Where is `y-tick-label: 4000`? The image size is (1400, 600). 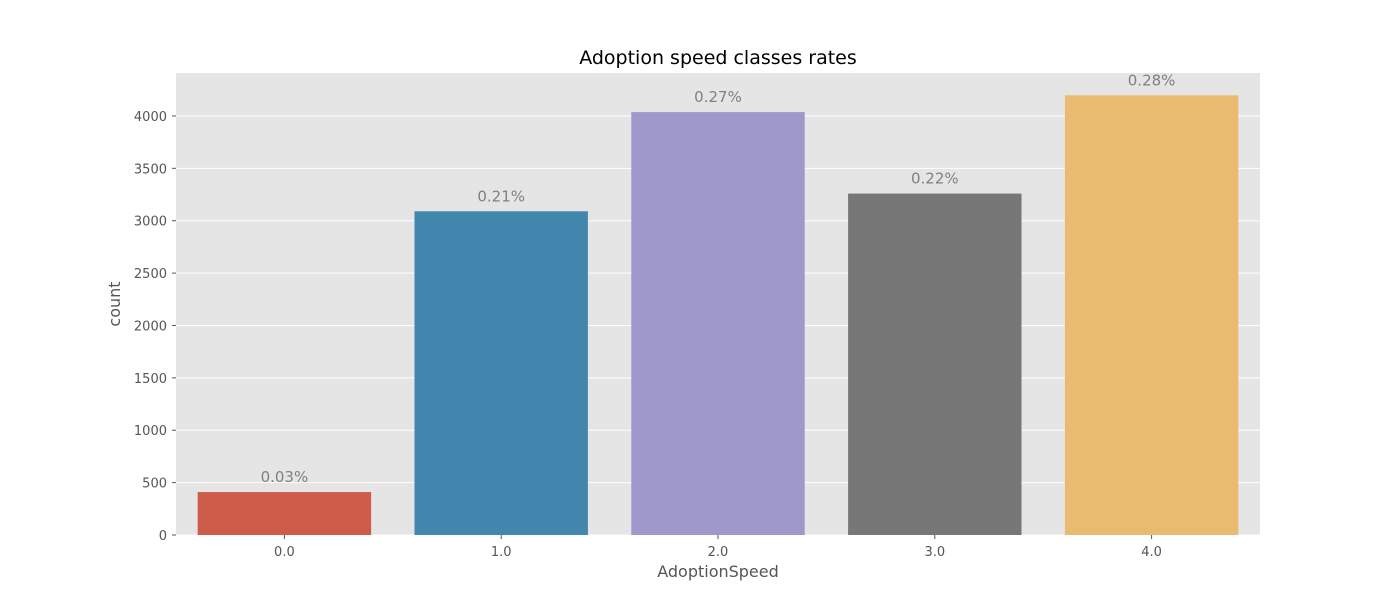
y-tick-label: 4000 is located at coordinates (150, 117).